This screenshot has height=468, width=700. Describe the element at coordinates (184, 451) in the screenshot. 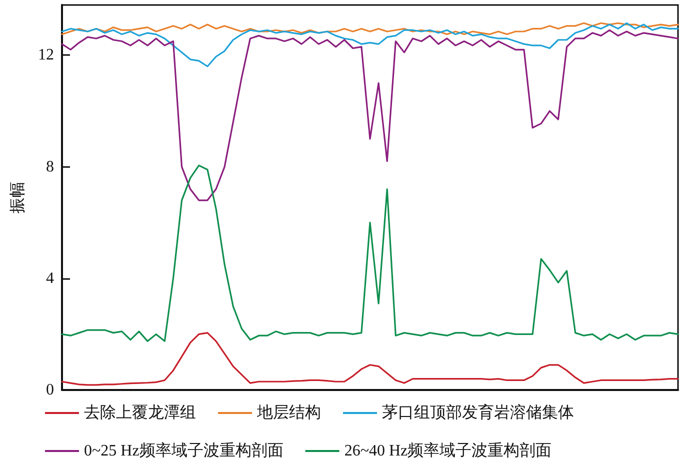

I see `legend-label: 0~25 Hz频率域子波重构剖面` at that location.